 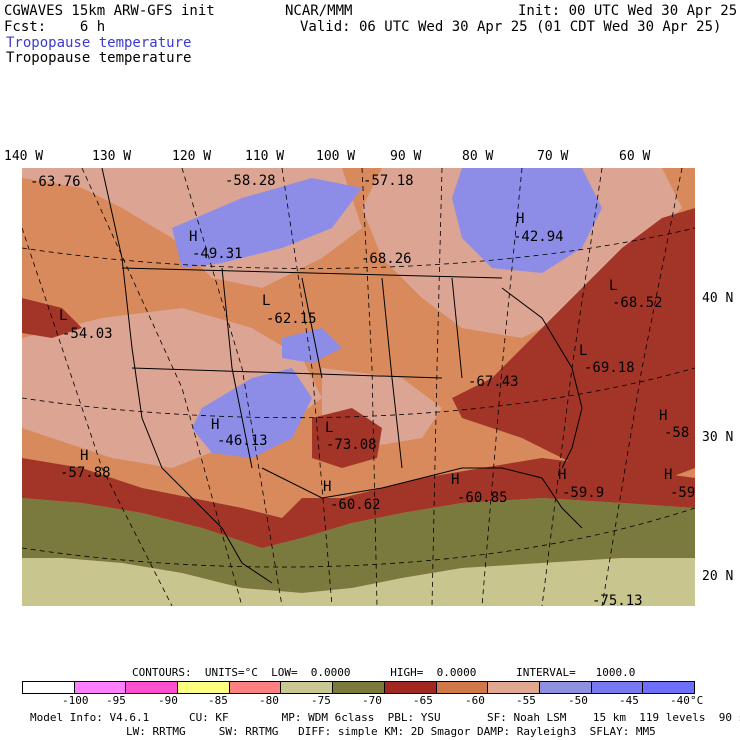 What do you see at coordinates (250, 181) in the screenshot?
I see `value-label: -58.28` at bounding box center [250, 181].